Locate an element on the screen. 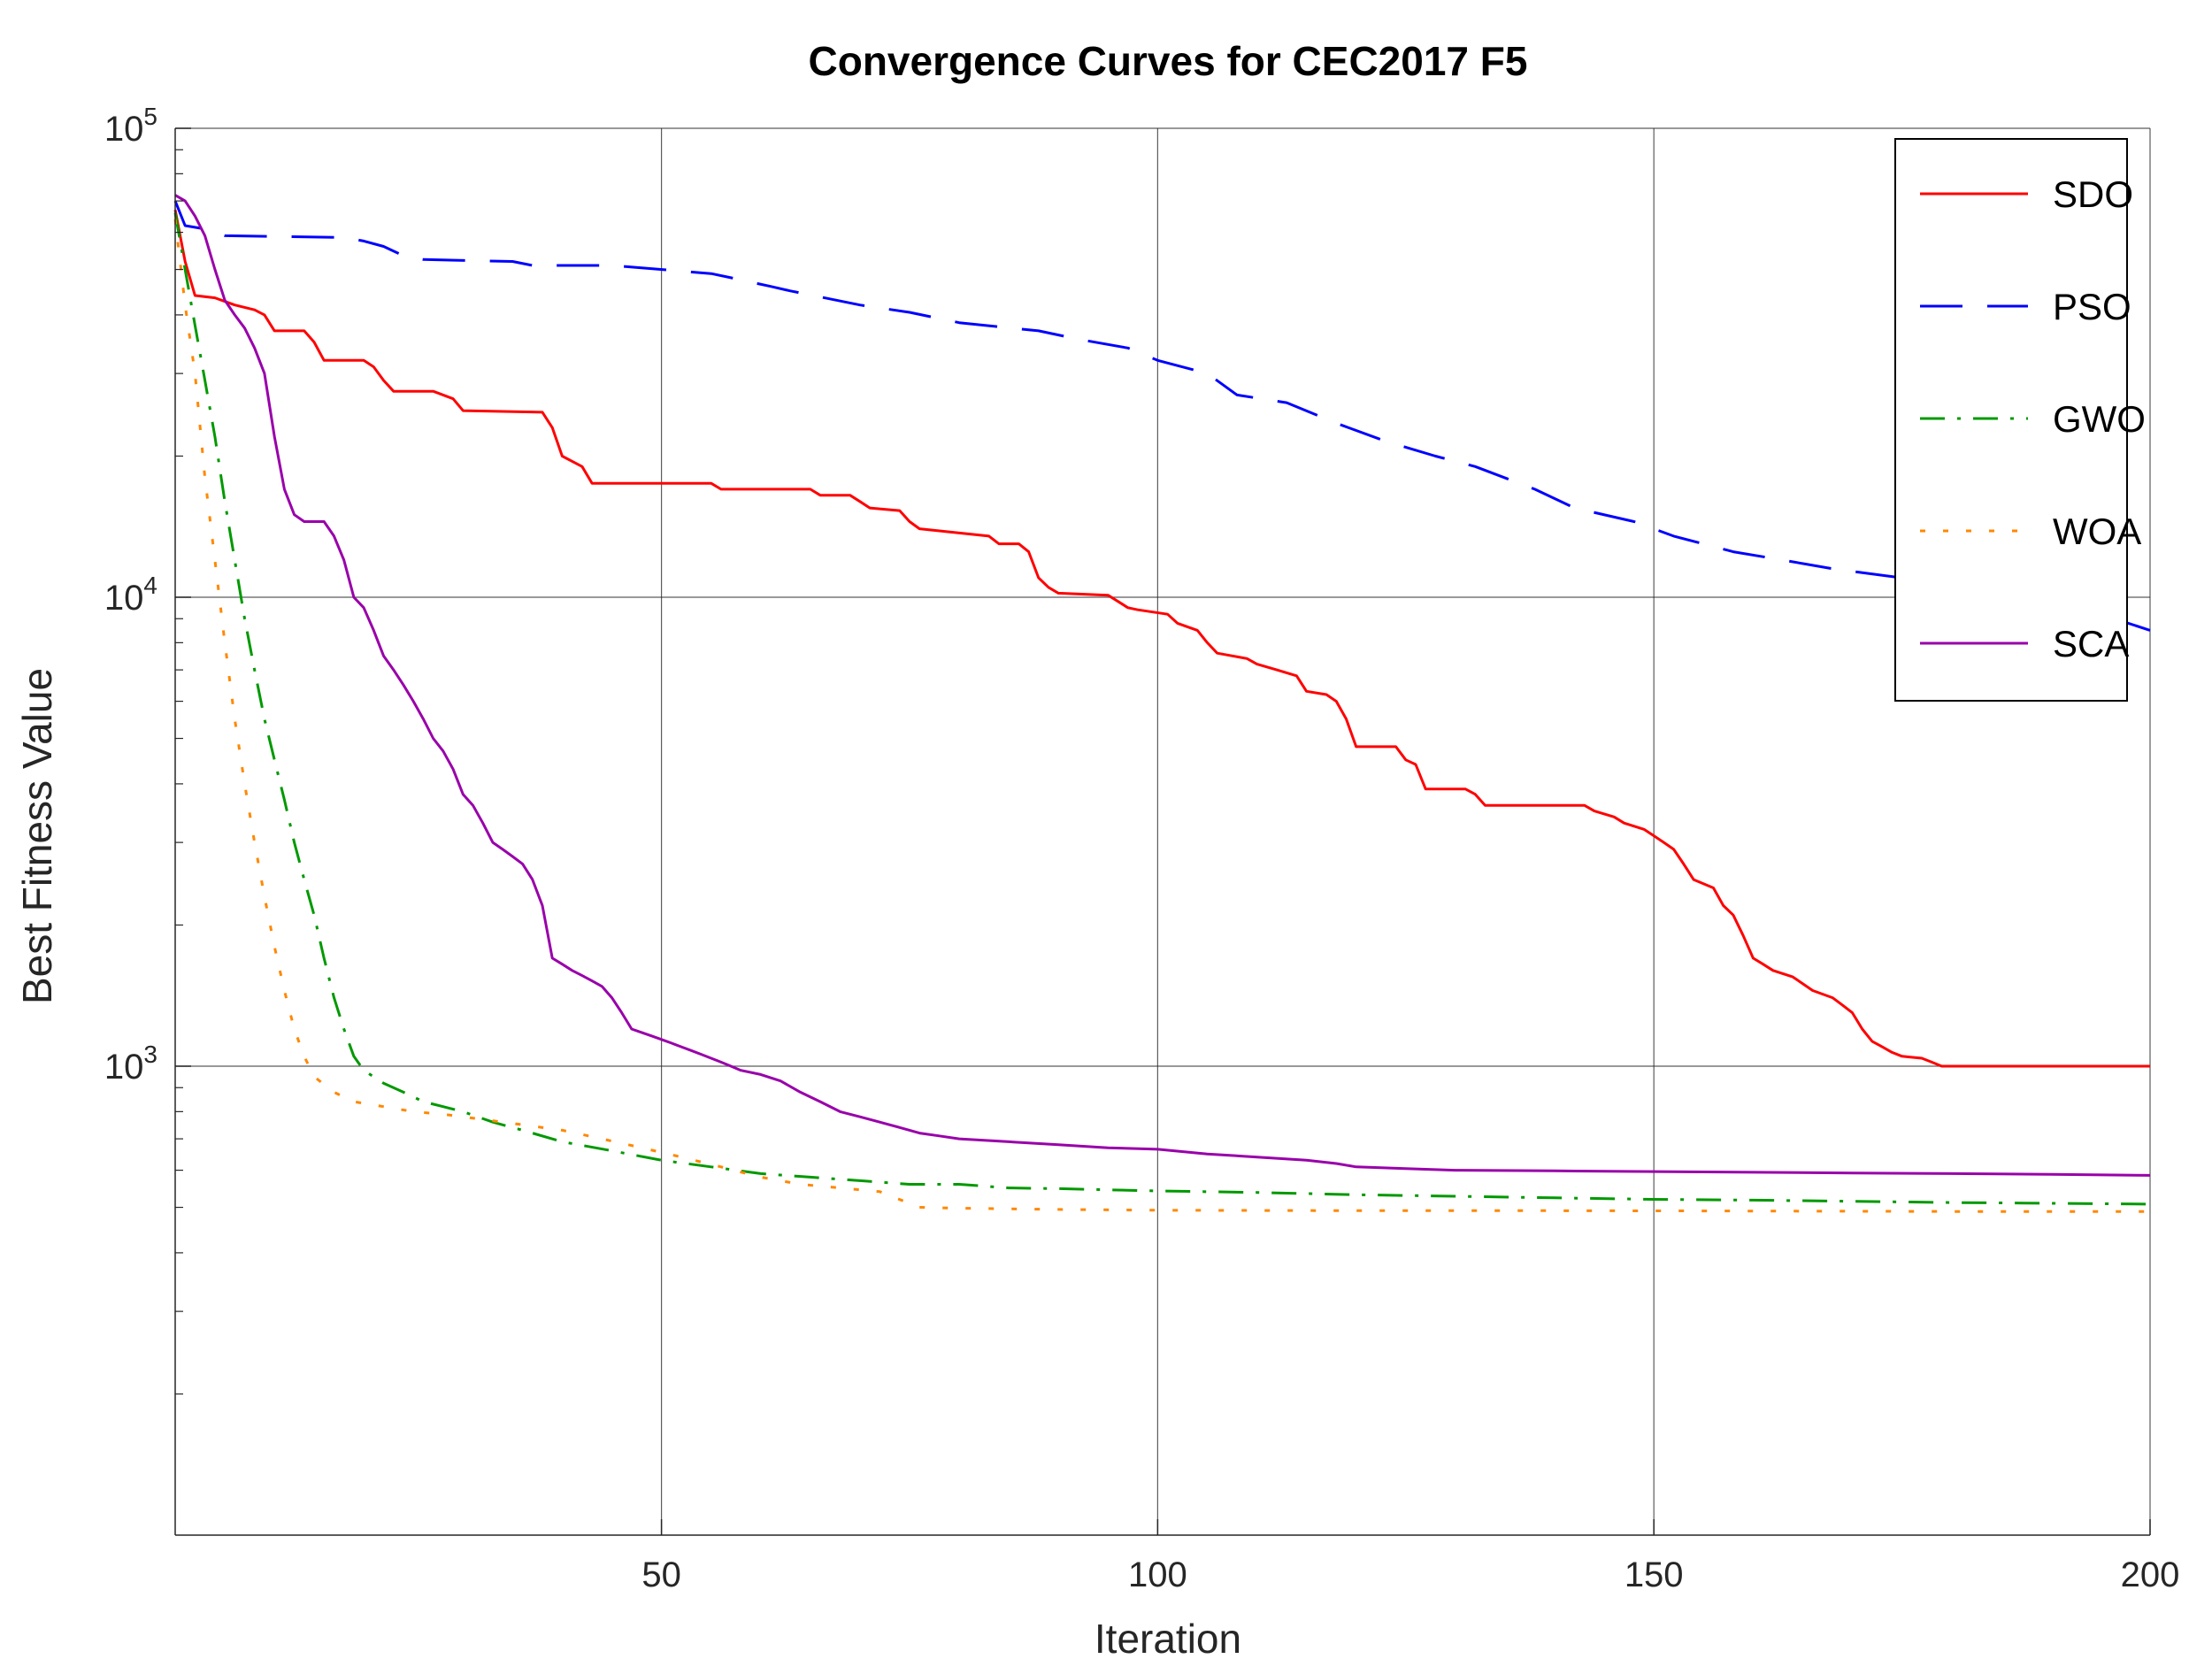 The height and width of the screenshot is (1659, 2212). legend-label-gwo: GWO is located at coordinates (2100, 419).